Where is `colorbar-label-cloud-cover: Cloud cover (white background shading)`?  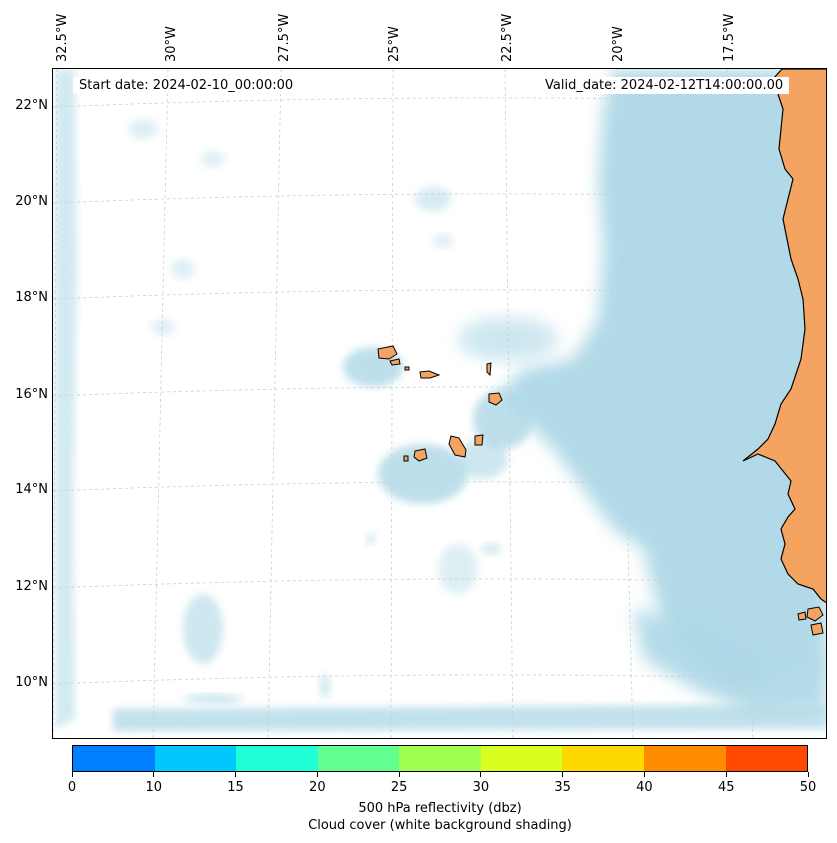
colorbar-label-cloud-cover: Cloud cover (white background shading) is located at coordinates (440, 825).